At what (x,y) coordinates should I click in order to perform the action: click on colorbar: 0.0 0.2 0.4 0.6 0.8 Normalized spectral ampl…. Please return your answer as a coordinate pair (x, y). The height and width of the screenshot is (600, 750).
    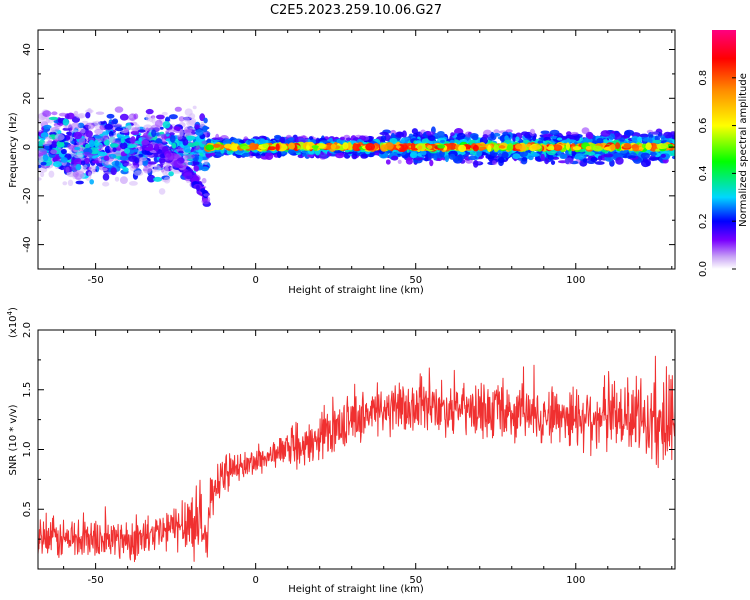
    Looking at the image, I should click on (723, 153).